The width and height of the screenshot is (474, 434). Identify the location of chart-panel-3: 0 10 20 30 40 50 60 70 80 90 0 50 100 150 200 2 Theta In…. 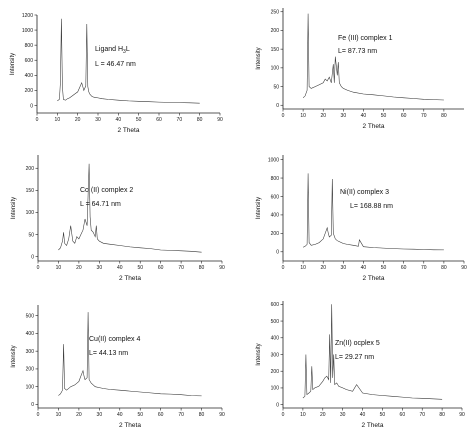
(118, 218).